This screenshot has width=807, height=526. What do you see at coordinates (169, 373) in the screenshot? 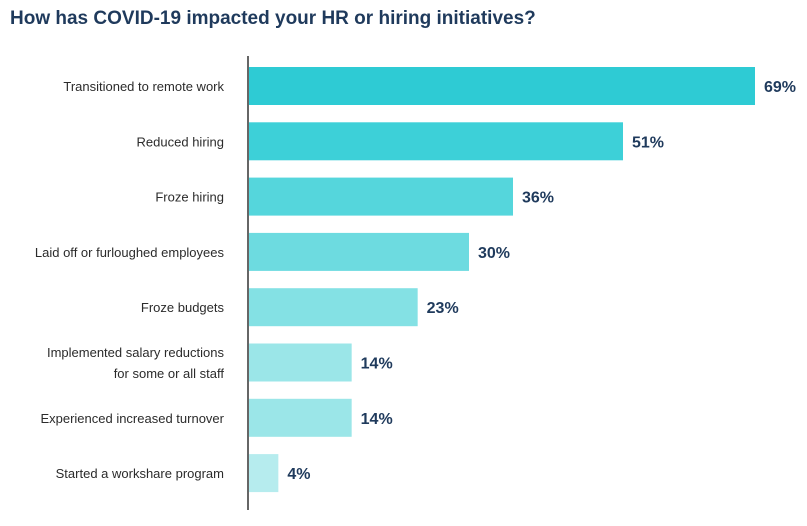
I see `category-label-5-line-1: for some or all staff` at bounding box center [169, 373].